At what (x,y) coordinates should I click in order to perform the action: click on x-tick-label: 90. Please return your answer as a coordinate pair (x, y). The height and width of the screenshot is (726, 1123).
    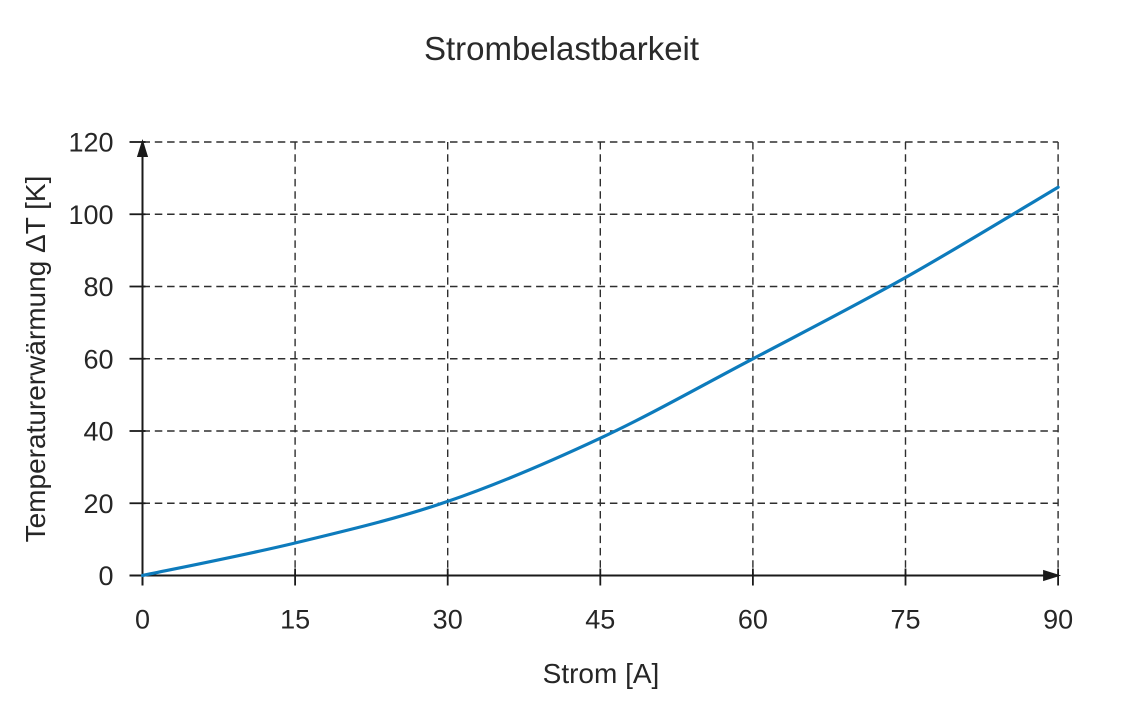
    Looking at the image, I should click on (1058, 620).